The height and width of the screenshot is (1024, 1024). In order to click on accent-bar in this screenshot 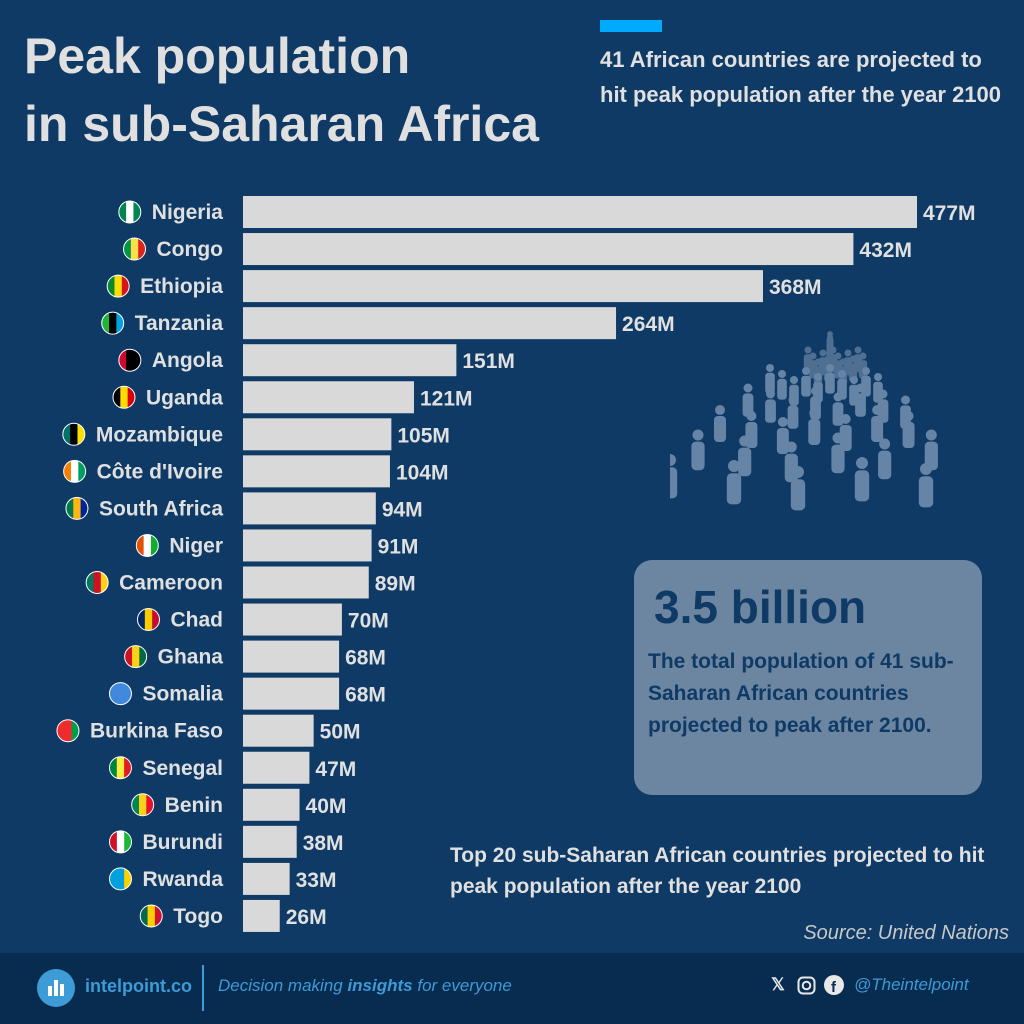, I will do `click(631, 26)`.